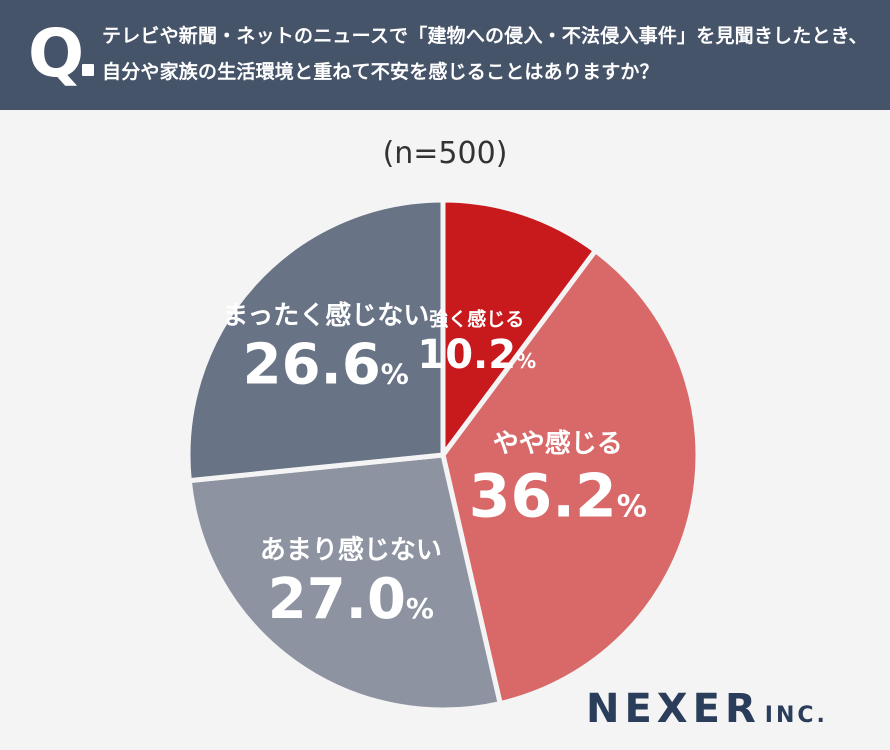 This screenshot has width=890, height=750. What do you see at coordinates (351, 599) in the screenshot?
I see `slice-value-3: 27.0%` at bounding box center [351, 599].